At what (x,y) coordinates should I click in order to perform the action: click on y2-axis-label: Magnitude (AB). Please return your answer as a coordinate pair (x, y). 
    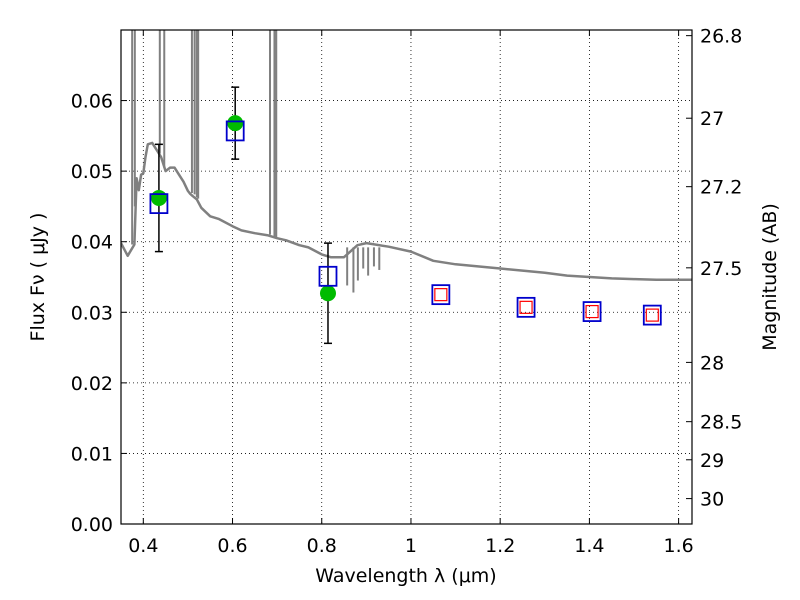
    Looking at the image, I should click on (770, 277).